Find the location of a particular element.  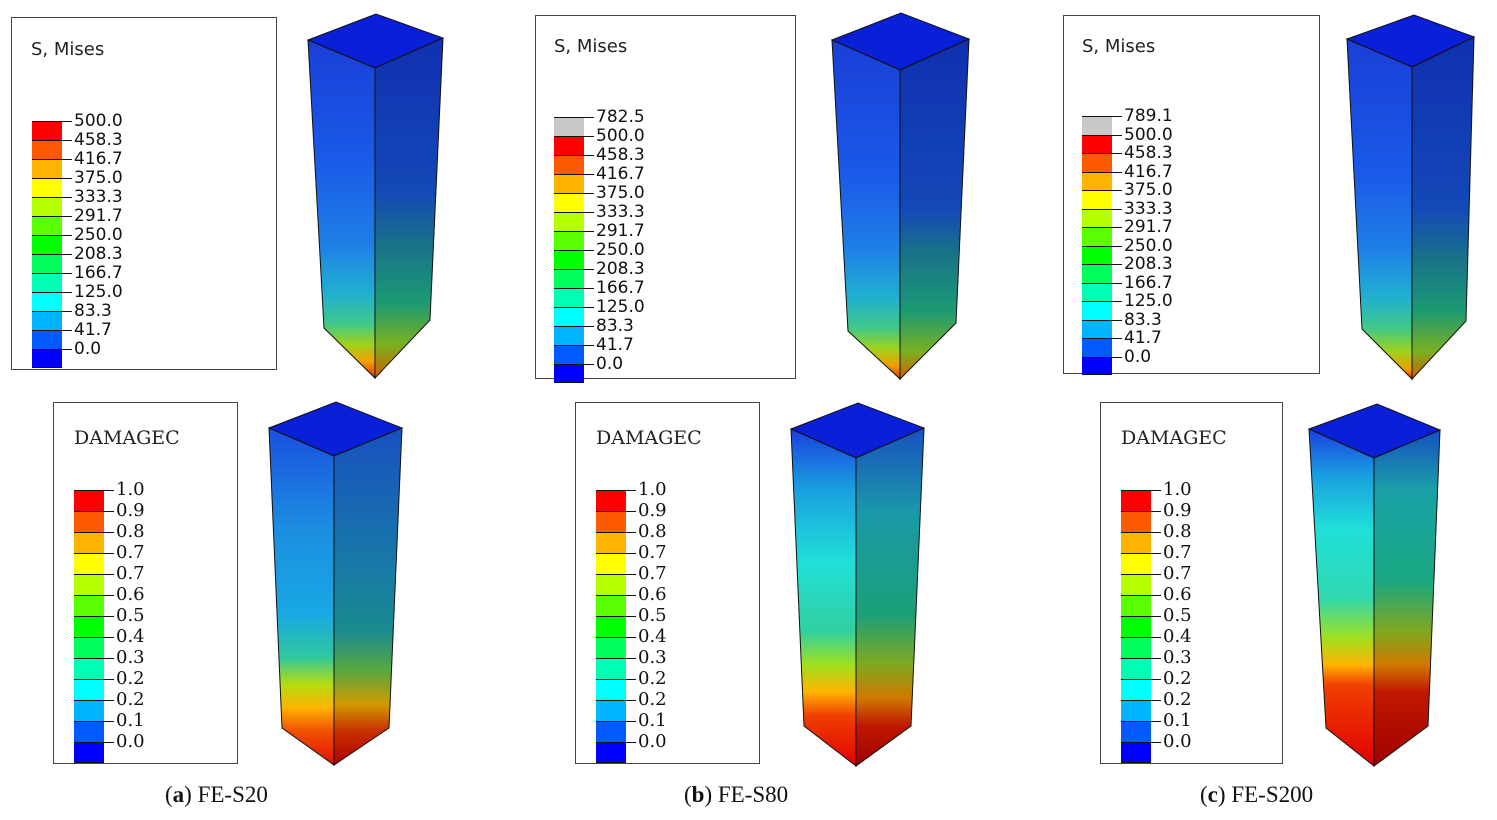

scale-tick-label: 208.3 is located at coordinates (1148, 264).